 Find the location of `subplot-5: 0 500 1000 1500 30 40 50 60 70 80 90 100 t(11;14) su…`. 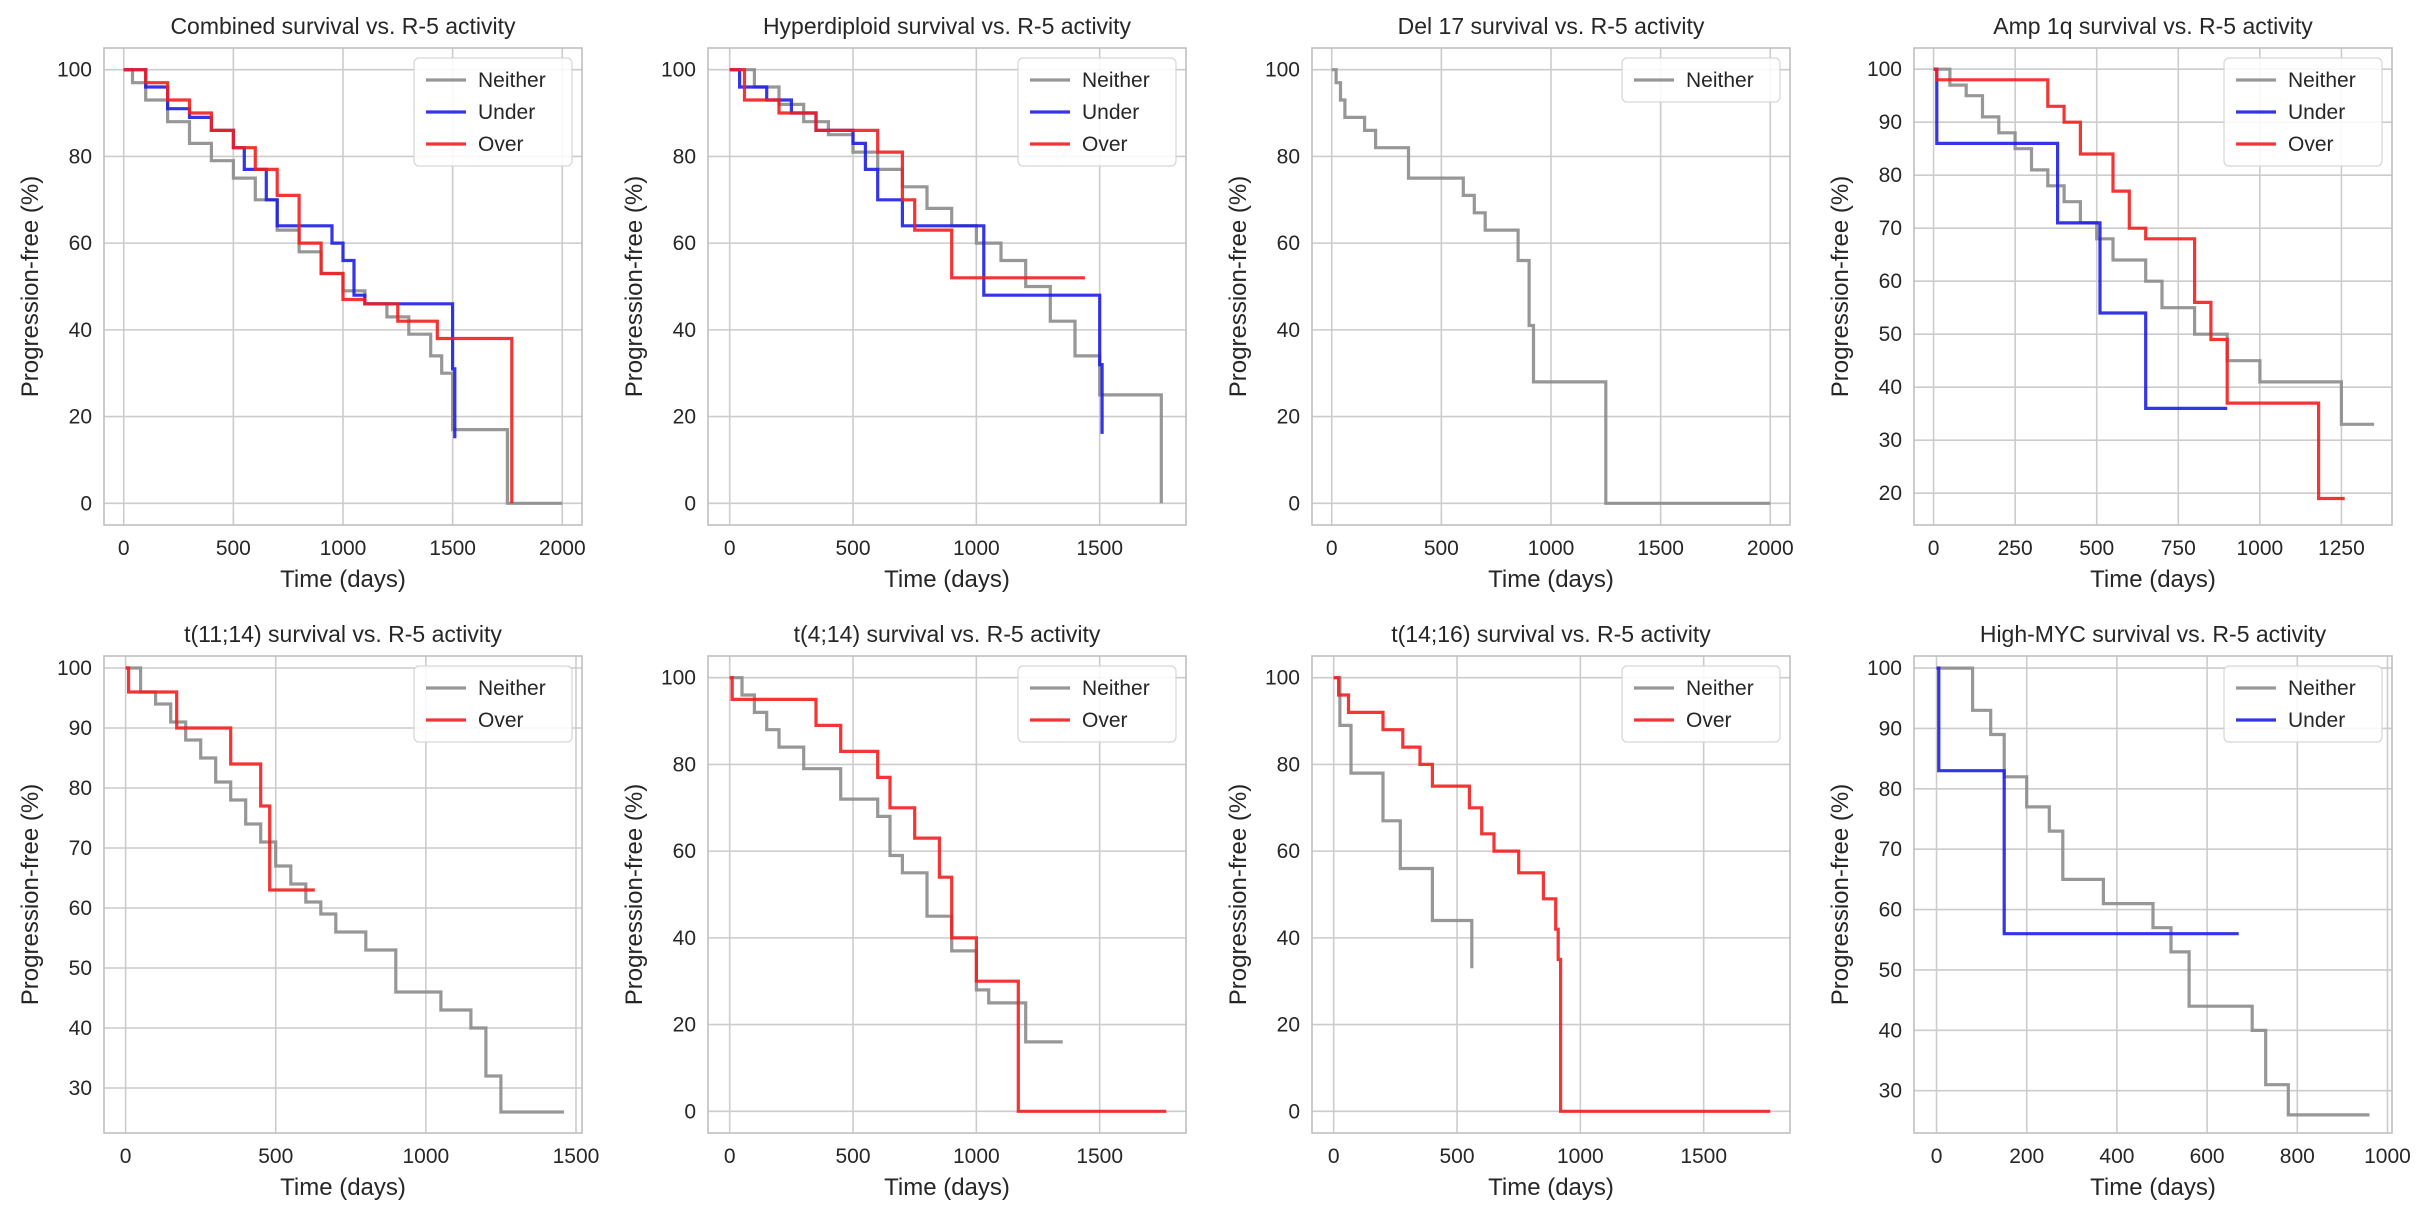

subplot-5: 0 500 1000 1500 30 40 50 60 70 80 90 100 t(11;14) su… is located at coordinates (308, 911).